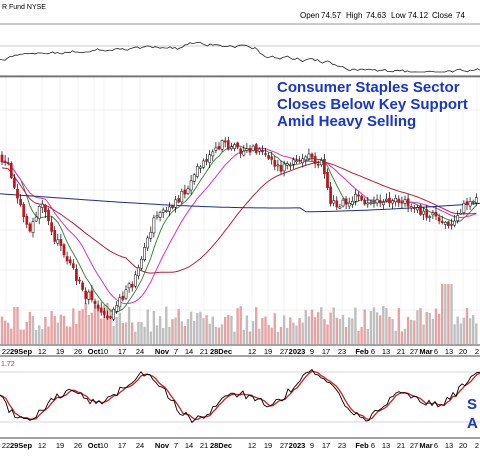  What do you see at coordinates (240, 203) in the screenshot?
I see `ma-long-blue-line` at bounding box center [240, 203].